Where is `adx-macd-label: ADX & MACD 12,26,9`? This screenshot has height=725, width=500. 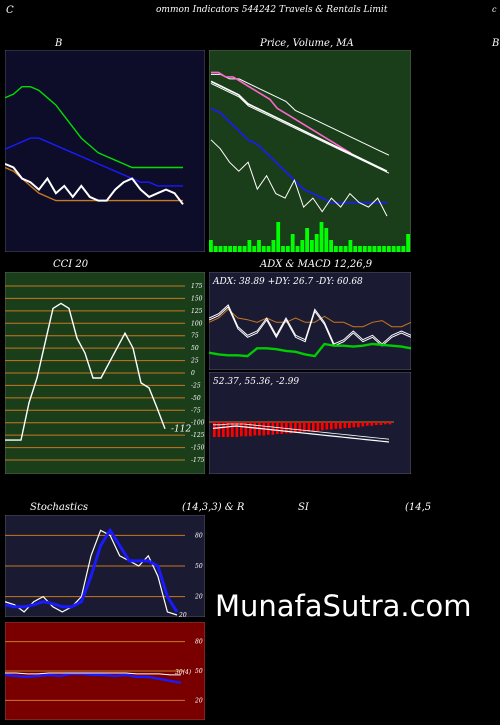
adx-macd-label: ADX & MACD 12,26,9 is located at coordinates (316, 264).